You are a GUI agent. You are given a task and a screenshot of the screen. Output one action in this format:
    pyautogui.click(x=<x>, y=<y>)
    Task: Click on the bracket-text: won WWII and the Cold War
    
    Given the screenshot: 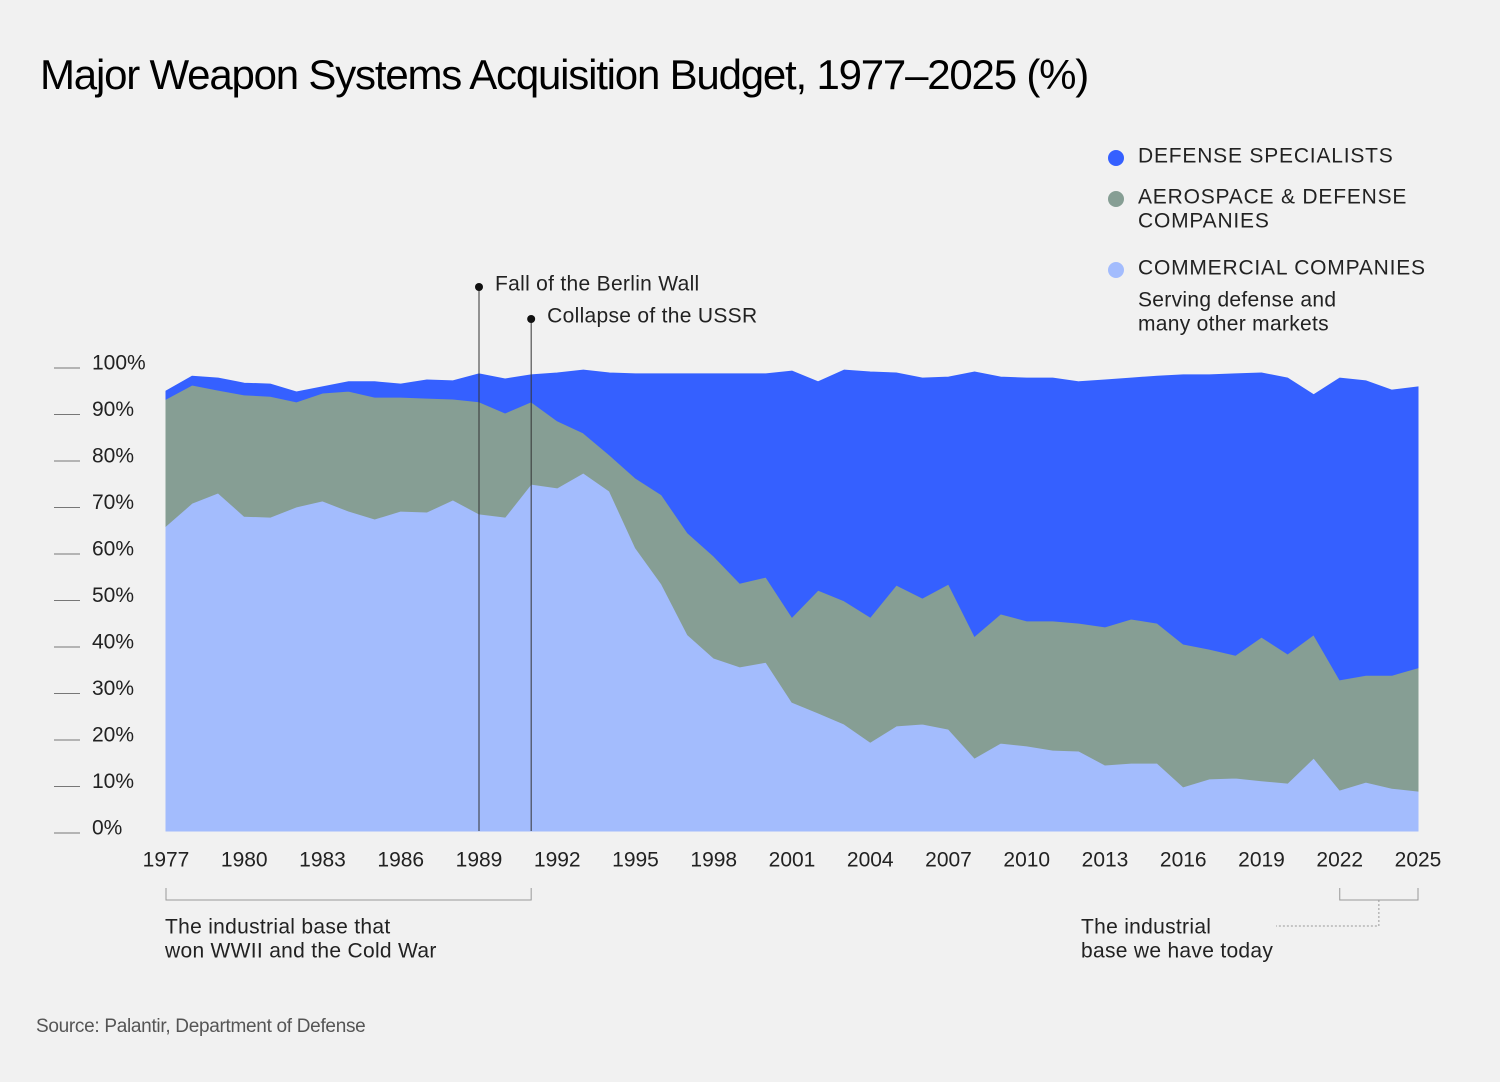 What is the action you would take?
    pyautogui.click(x=300, y=951)
    